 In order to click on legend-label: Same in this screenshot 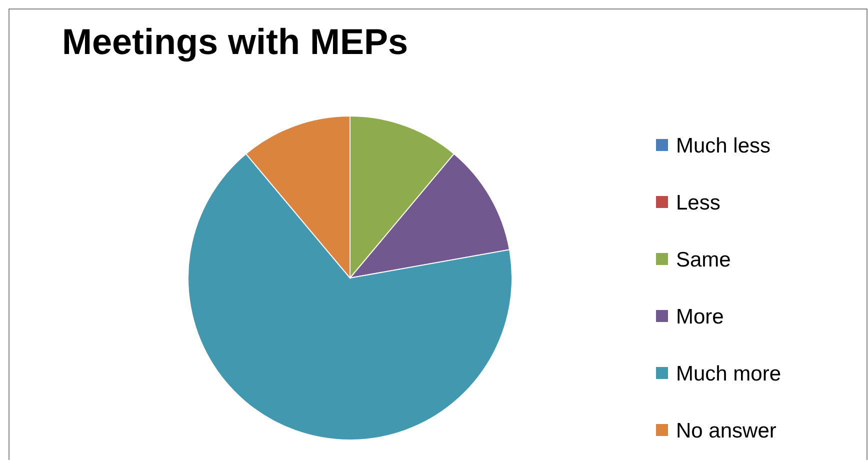, I will do `click(703, 260)`.